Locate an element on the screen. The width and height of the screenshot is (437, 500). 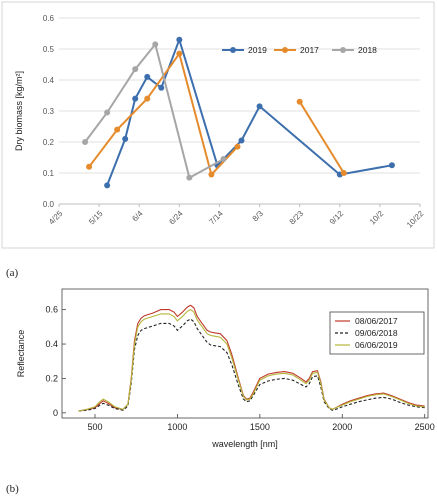
y-tick-label-a: 0.3 is located at coordinates (49, 111).